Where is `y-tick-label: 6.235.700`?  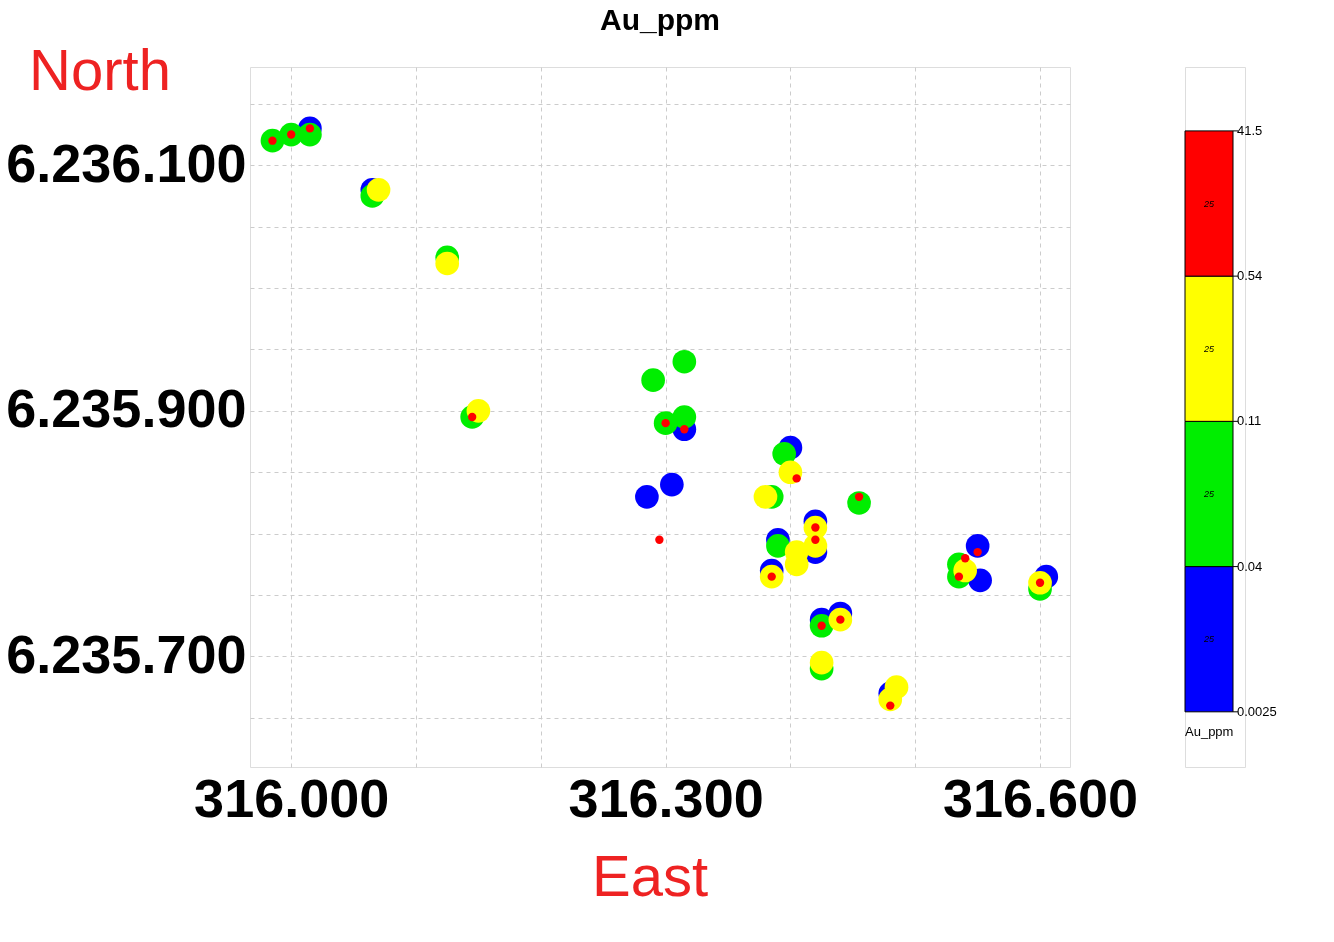 y-tick-label: 6.235.700 is located at coordinates (126, 653).